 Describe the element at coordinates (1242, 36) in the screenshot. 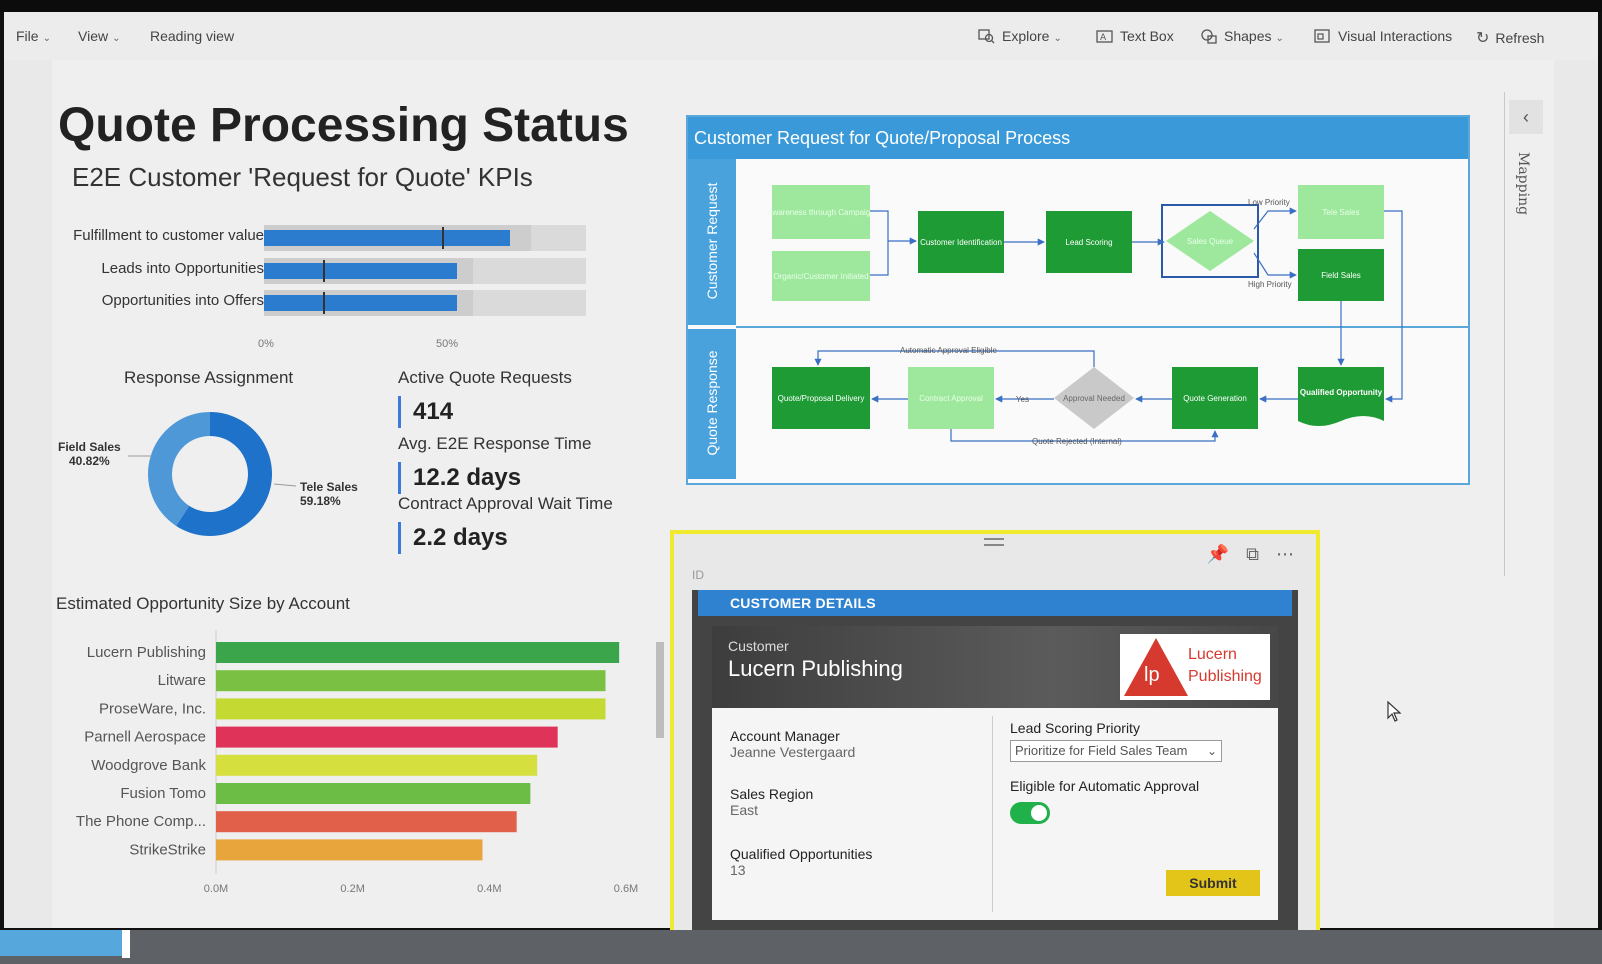

I see `shapes-menu: Shapes ⌄` at that location.